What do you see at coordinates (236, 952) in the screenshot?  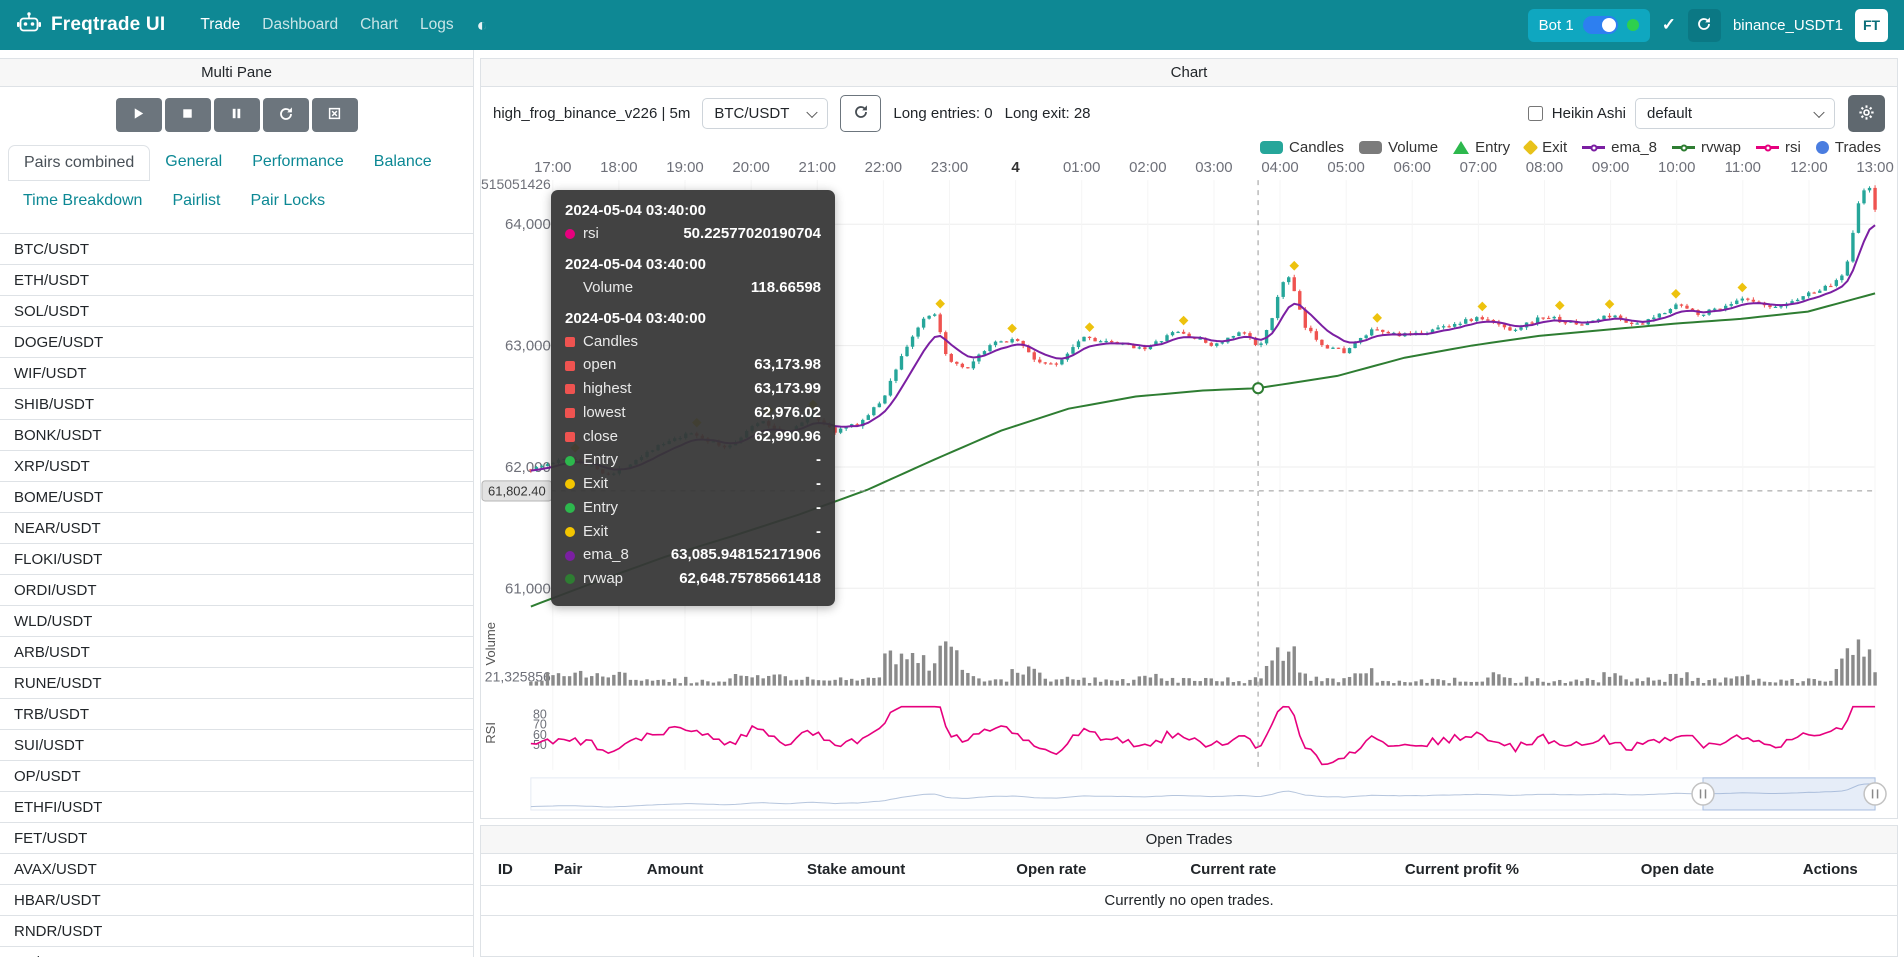 I see `pair-row-ar-usdt: AR/USDT` at bounding box center [236, 952].